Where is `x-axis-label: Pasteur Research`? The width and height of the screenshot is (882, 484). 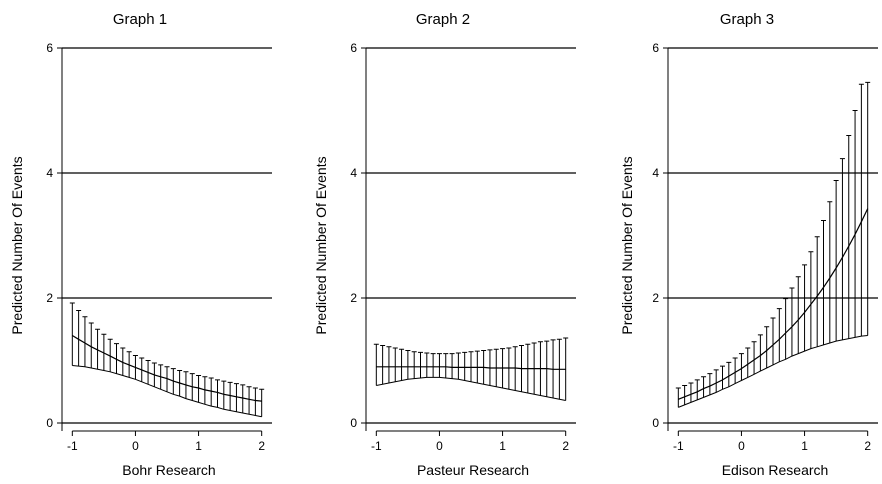
x-axis-label: Pasteur Research is located at coordinates (473, 470).